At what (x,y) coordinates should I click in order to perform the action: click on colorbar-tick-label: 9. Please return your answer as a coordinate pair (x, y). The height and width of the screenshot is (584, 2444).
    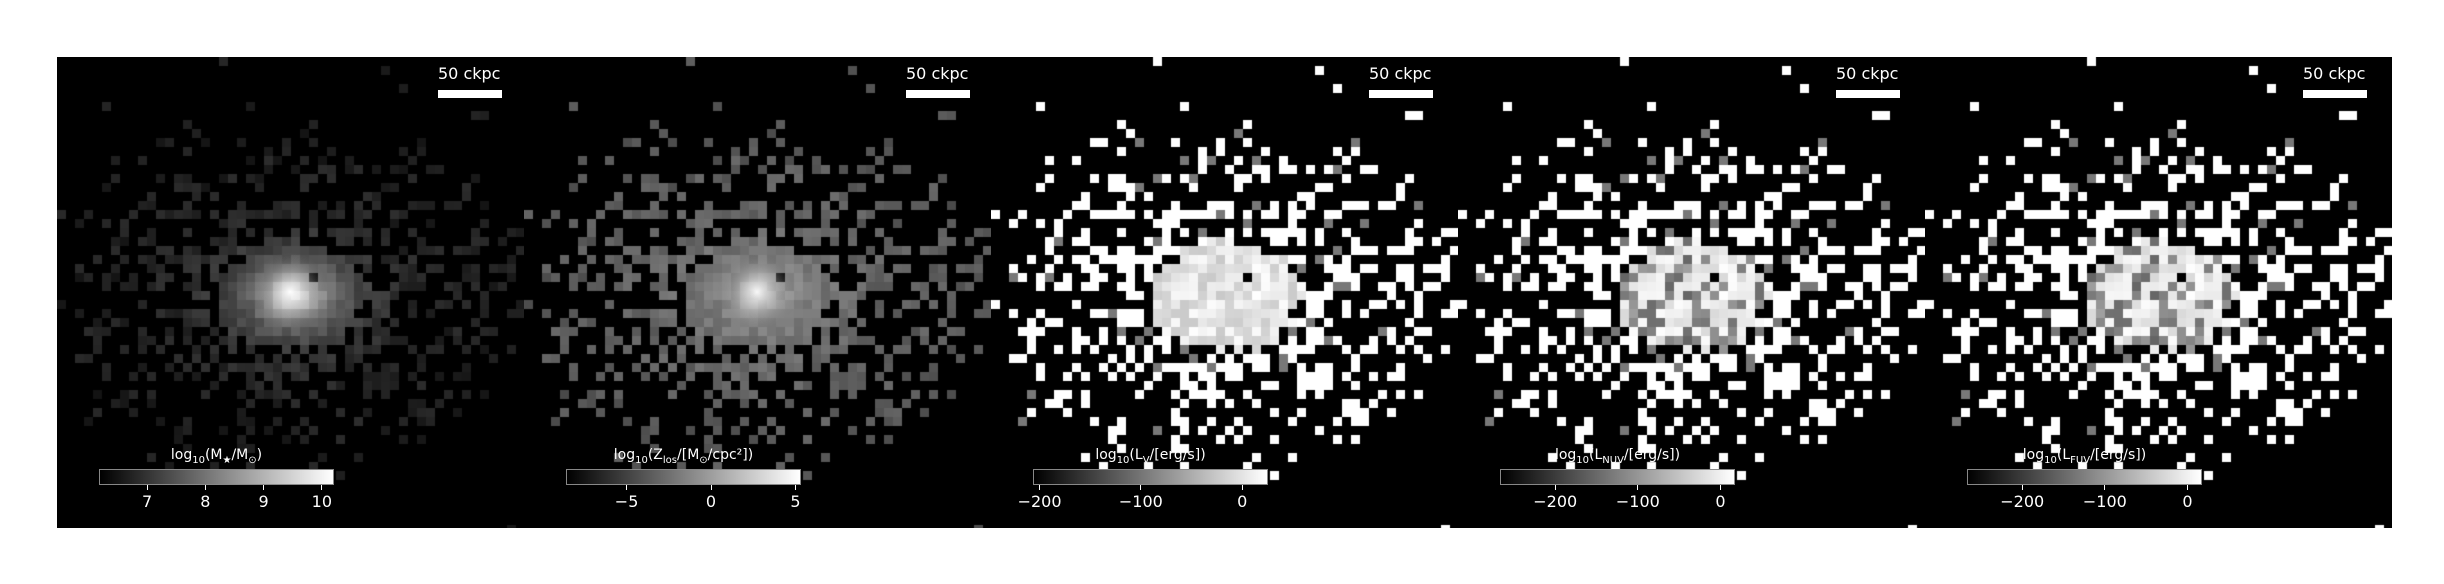
    Looking at the image, I should click on (263, 501).